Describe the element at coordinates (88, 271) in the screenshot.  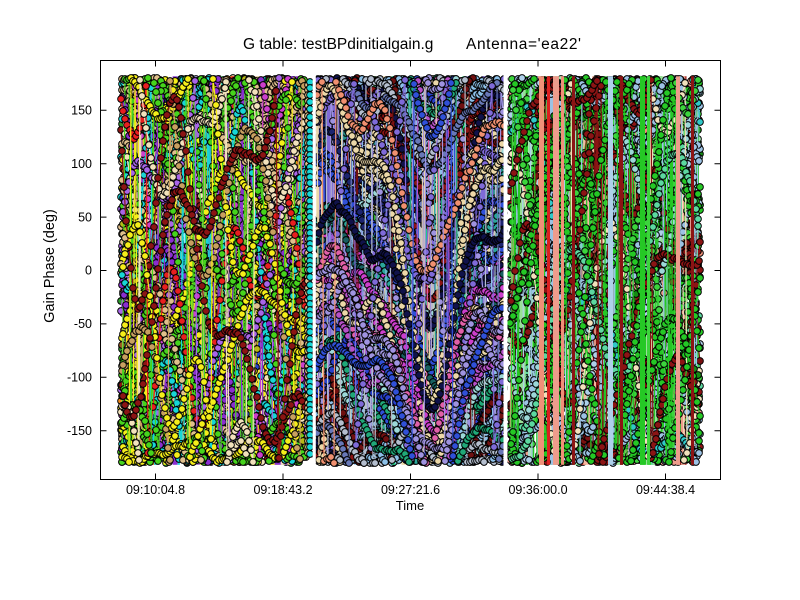
I see `svg-text: 0` at that location.